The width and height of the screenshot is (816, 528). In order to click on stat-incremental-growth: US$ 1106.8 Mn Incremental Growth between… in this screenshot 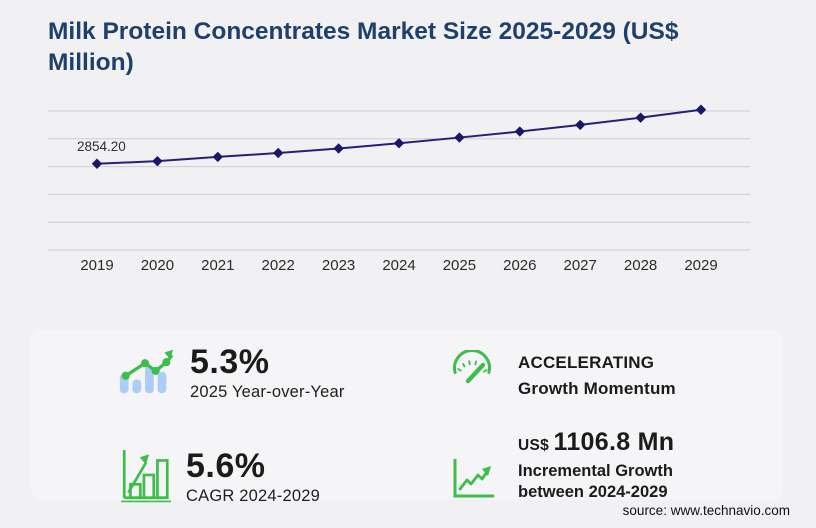, I will do `click(563, 465)`.